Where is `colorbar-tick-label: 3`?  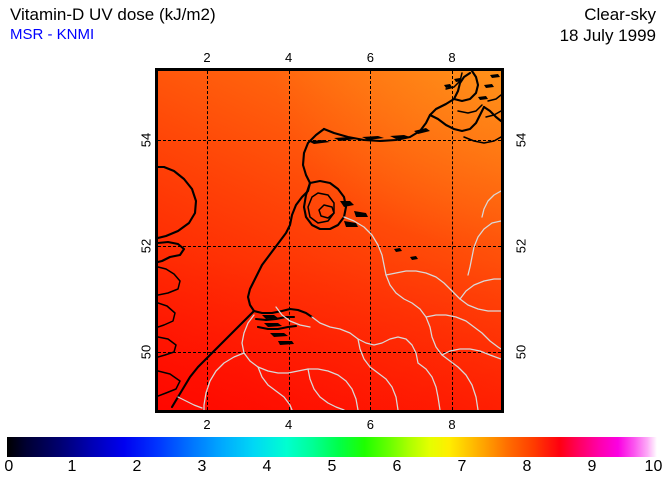 colorbar-tick-label: 3 is located at coordinates (202, 466).